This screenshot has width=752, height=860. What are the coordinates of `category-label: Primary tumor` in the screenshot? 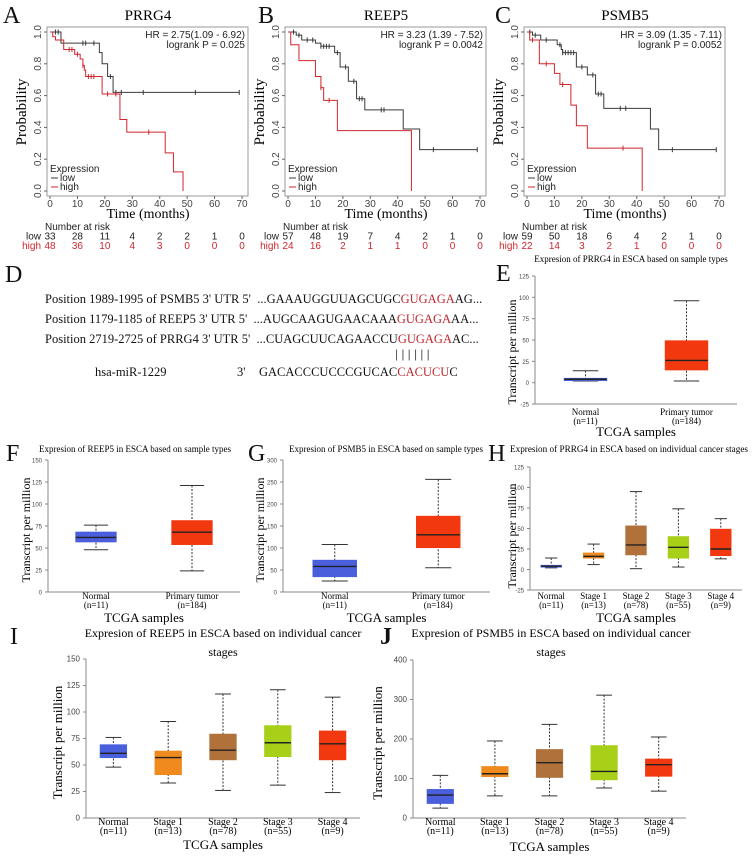 It's located at (192, 596).